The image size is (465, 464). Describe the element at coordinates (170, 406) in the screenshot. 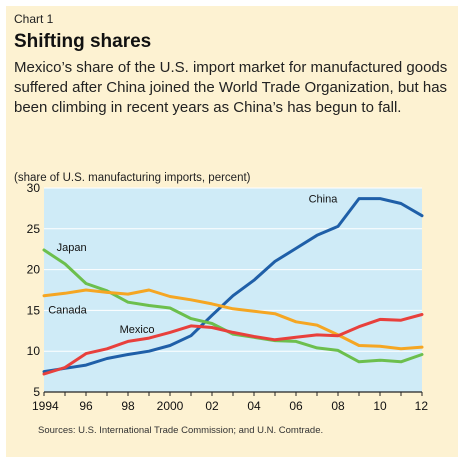

I see `x-tick-label-2000: 2000` at that location.